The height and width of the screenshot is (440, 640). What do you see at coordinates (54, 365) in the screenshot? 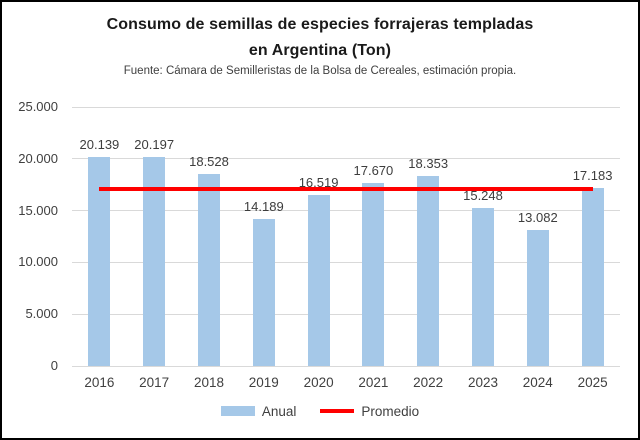
I see `y-axis-tick-0: 0` at bounding box center [54, 365].